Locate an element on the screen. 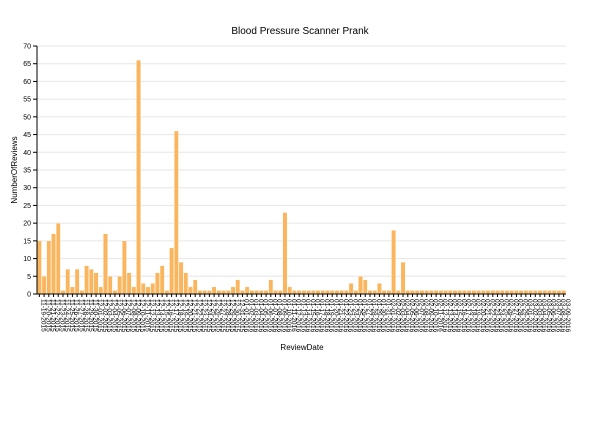  x-tick-label: 01-19-2016 is located at coordinates (331, 316).